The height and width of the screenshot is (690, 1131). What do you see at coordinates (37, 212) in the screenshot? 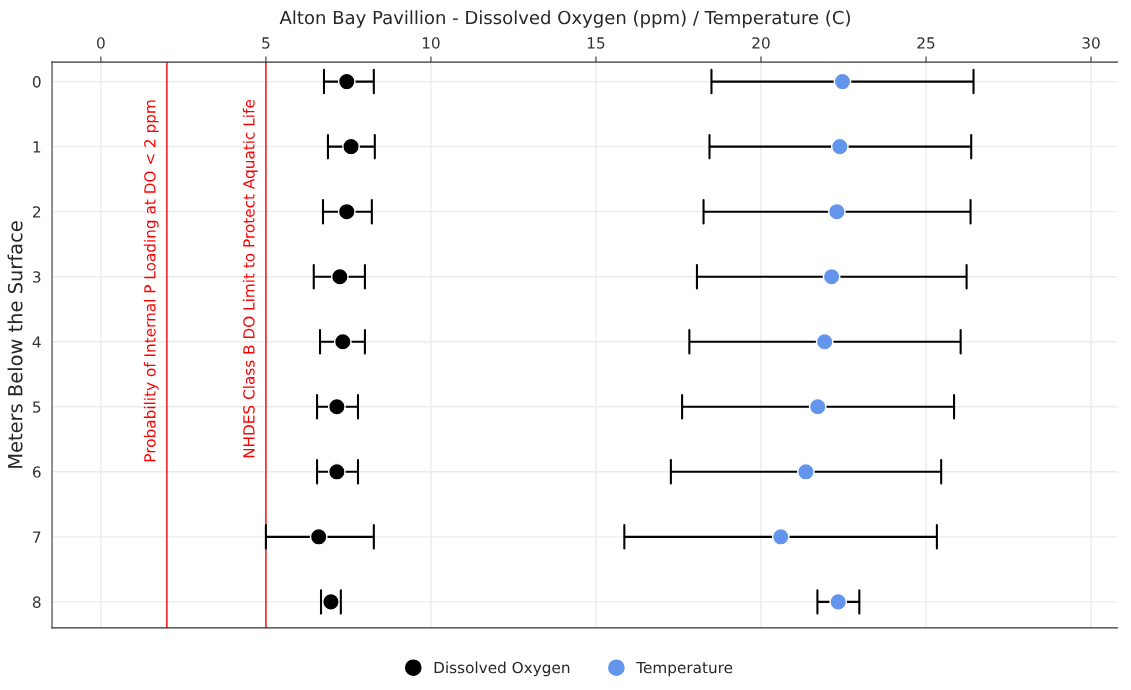
I see `y-tick-label: 2` at bounding box center [37, 212].